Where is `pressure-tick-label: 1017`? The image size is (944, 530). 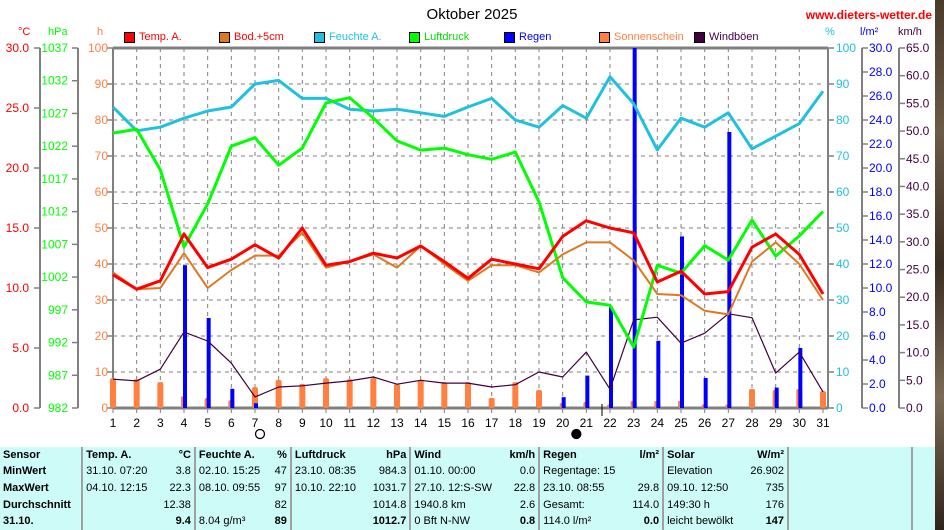 pressure-tick-label: 1017 is located at coordinates (54, 179).